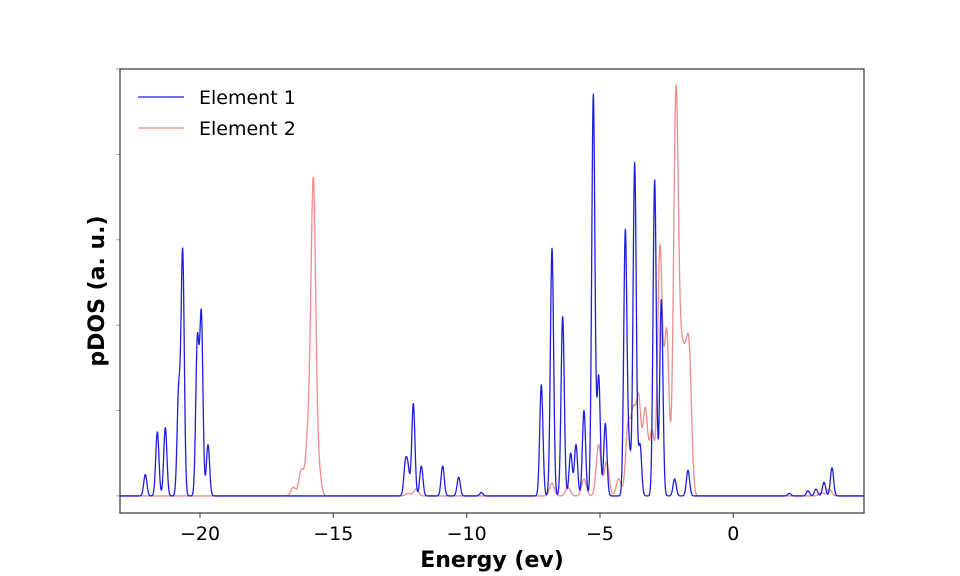  Describe the element at coordinates (333, 534) in the screenshot. I see `x-tick-label: −15` at that location.